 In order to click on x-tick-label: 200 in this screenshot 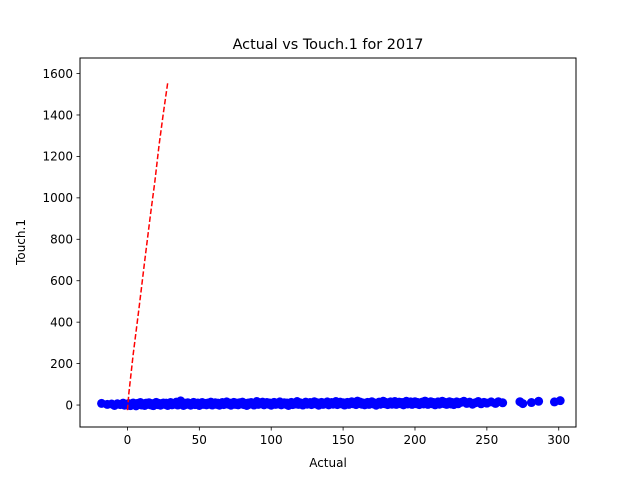, I will do `click(415, 440)`.